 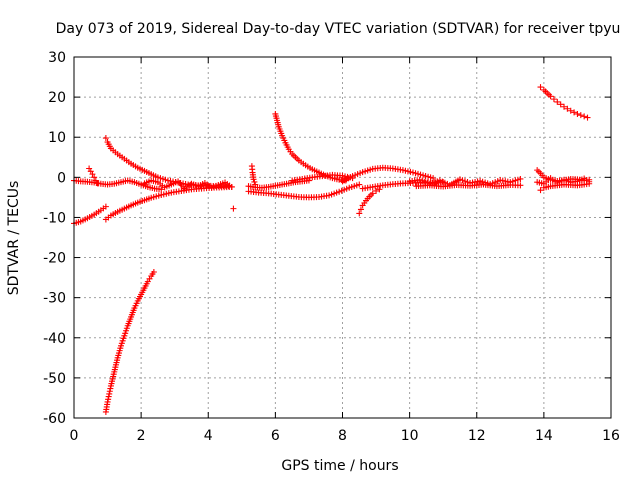 I want to click on series-band-b-5-to-8.5h, so click(x=304, y=191).